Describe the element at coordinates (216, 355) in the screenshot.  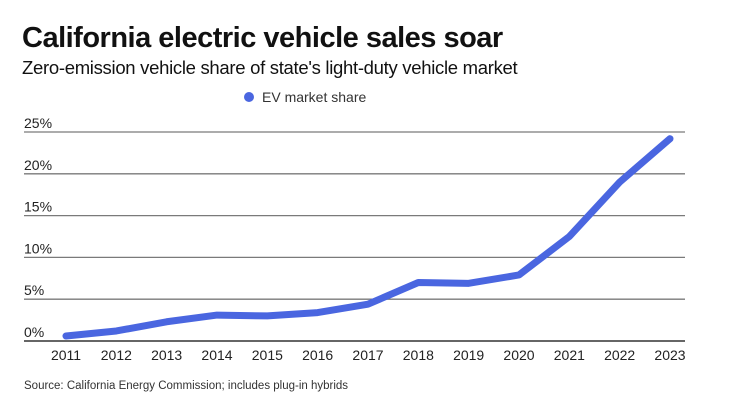
I see `x-tick-label: 2014` at that location.